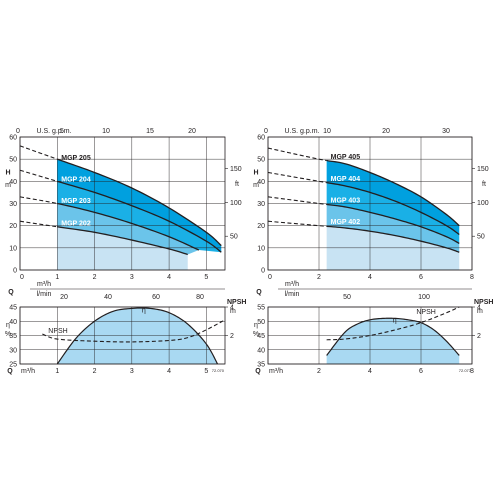 This screenshot has width=500, height=500. What do you see at coordinates (169, 371) in the screenshot?
I see `eff-x-tick-label: 4` at bounding box center [169, 371].